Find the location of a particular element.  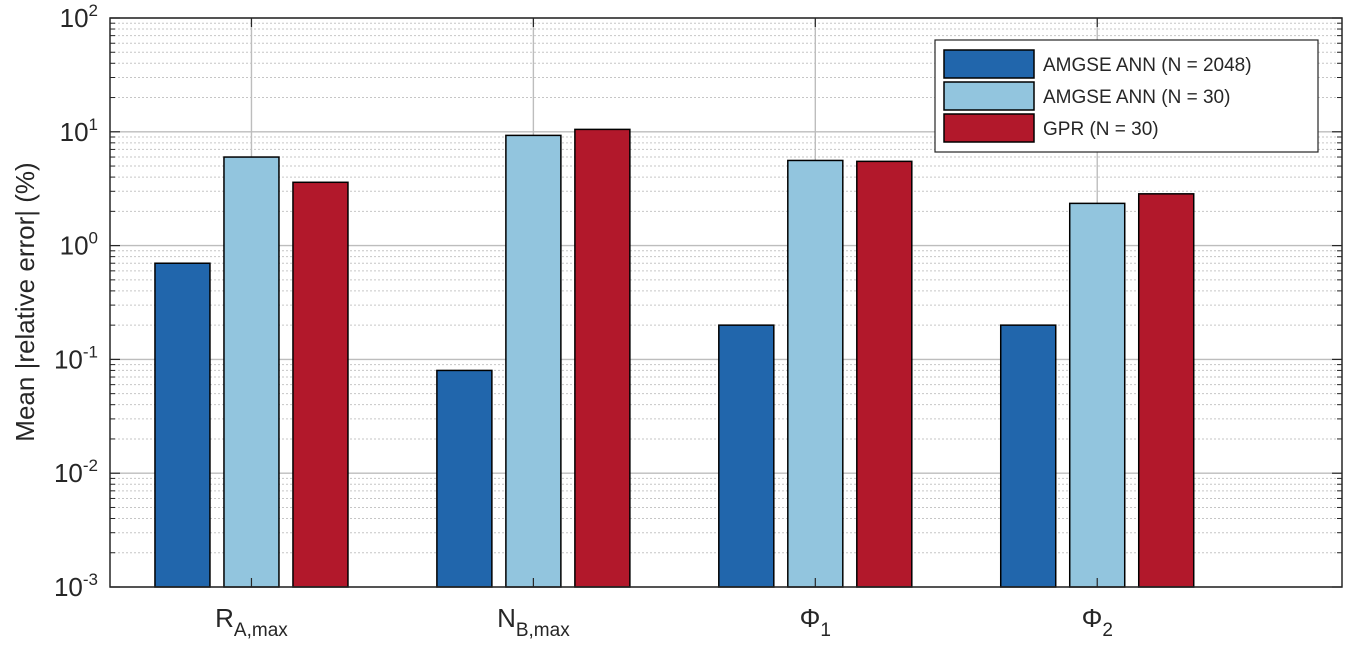

y-tick-label: 10⁻¹ is located at coordinates (76, 358).